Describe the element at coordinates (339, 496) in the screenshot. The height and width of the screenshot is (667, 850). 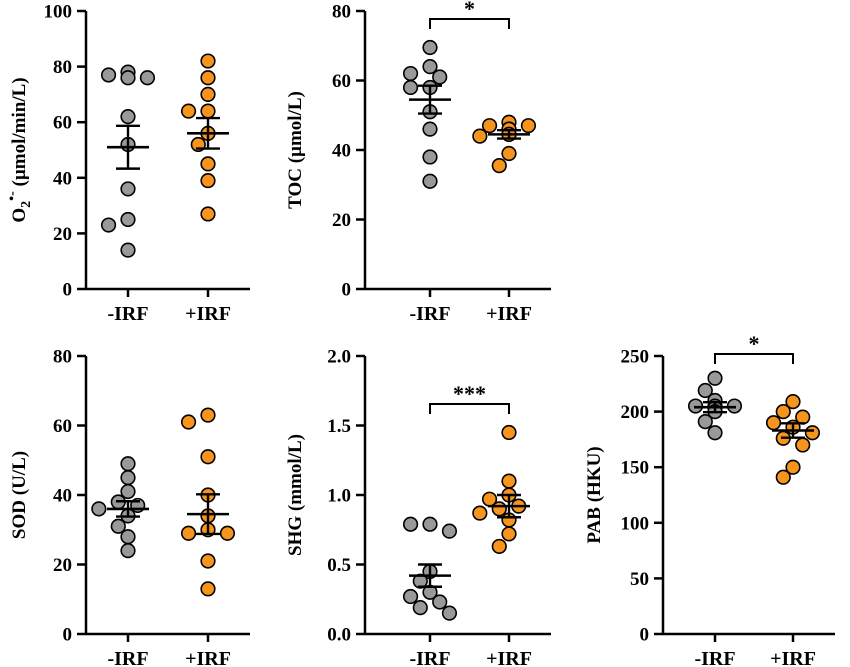
I see `y-tick-label: 1.0` at that location.